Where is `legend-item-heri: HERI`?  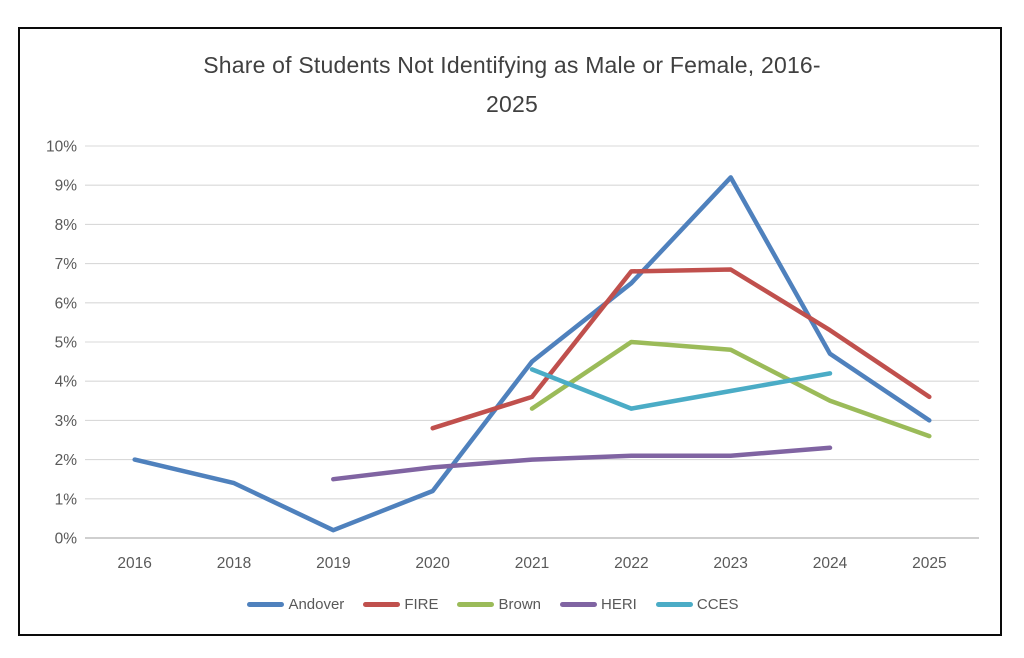 legend-item-heri: HERI is located at coordinates (598, 604).